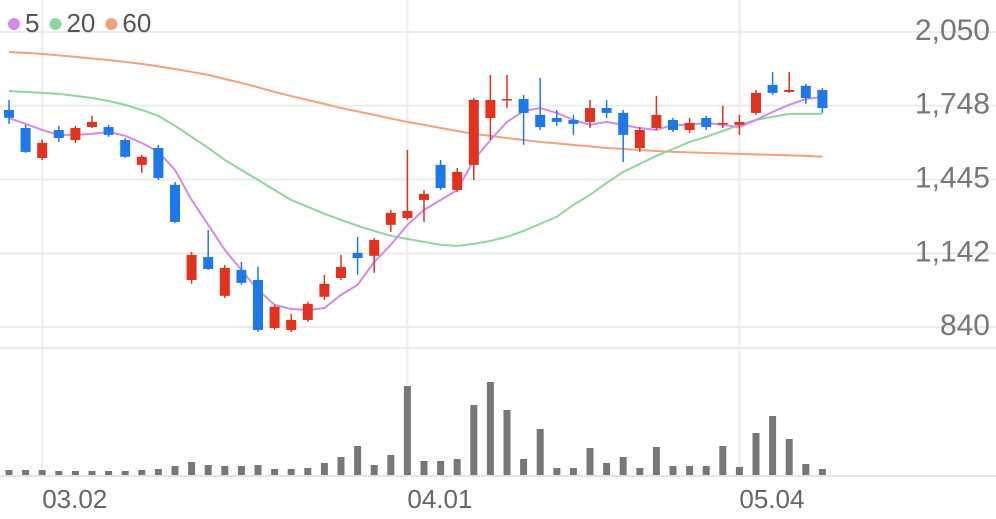 This screenshot has height=519, width=996. What do you see at coordinates (965, 325) in the screenshot?
I see `y-tick-label: 840` at bounding box center [965, 325].